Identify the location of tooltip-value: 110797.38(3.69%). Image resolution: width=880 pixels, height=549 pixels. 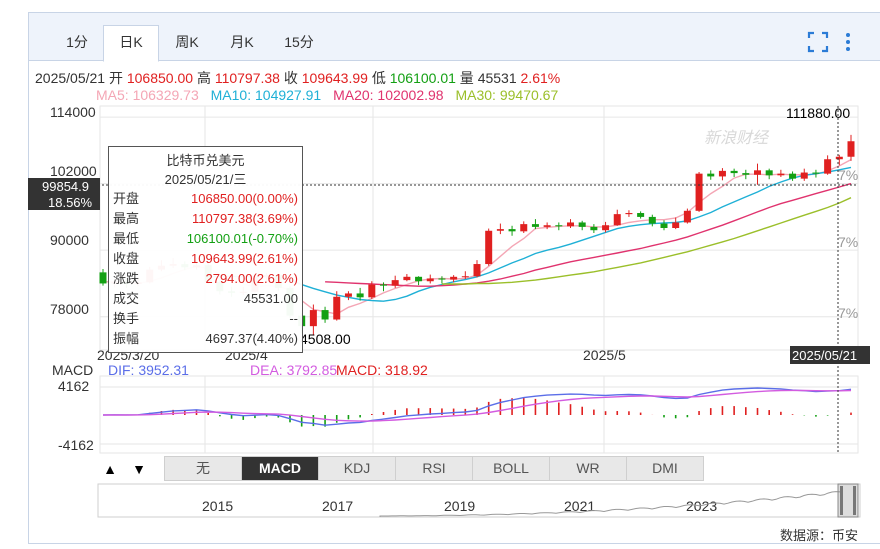
(244, 218).